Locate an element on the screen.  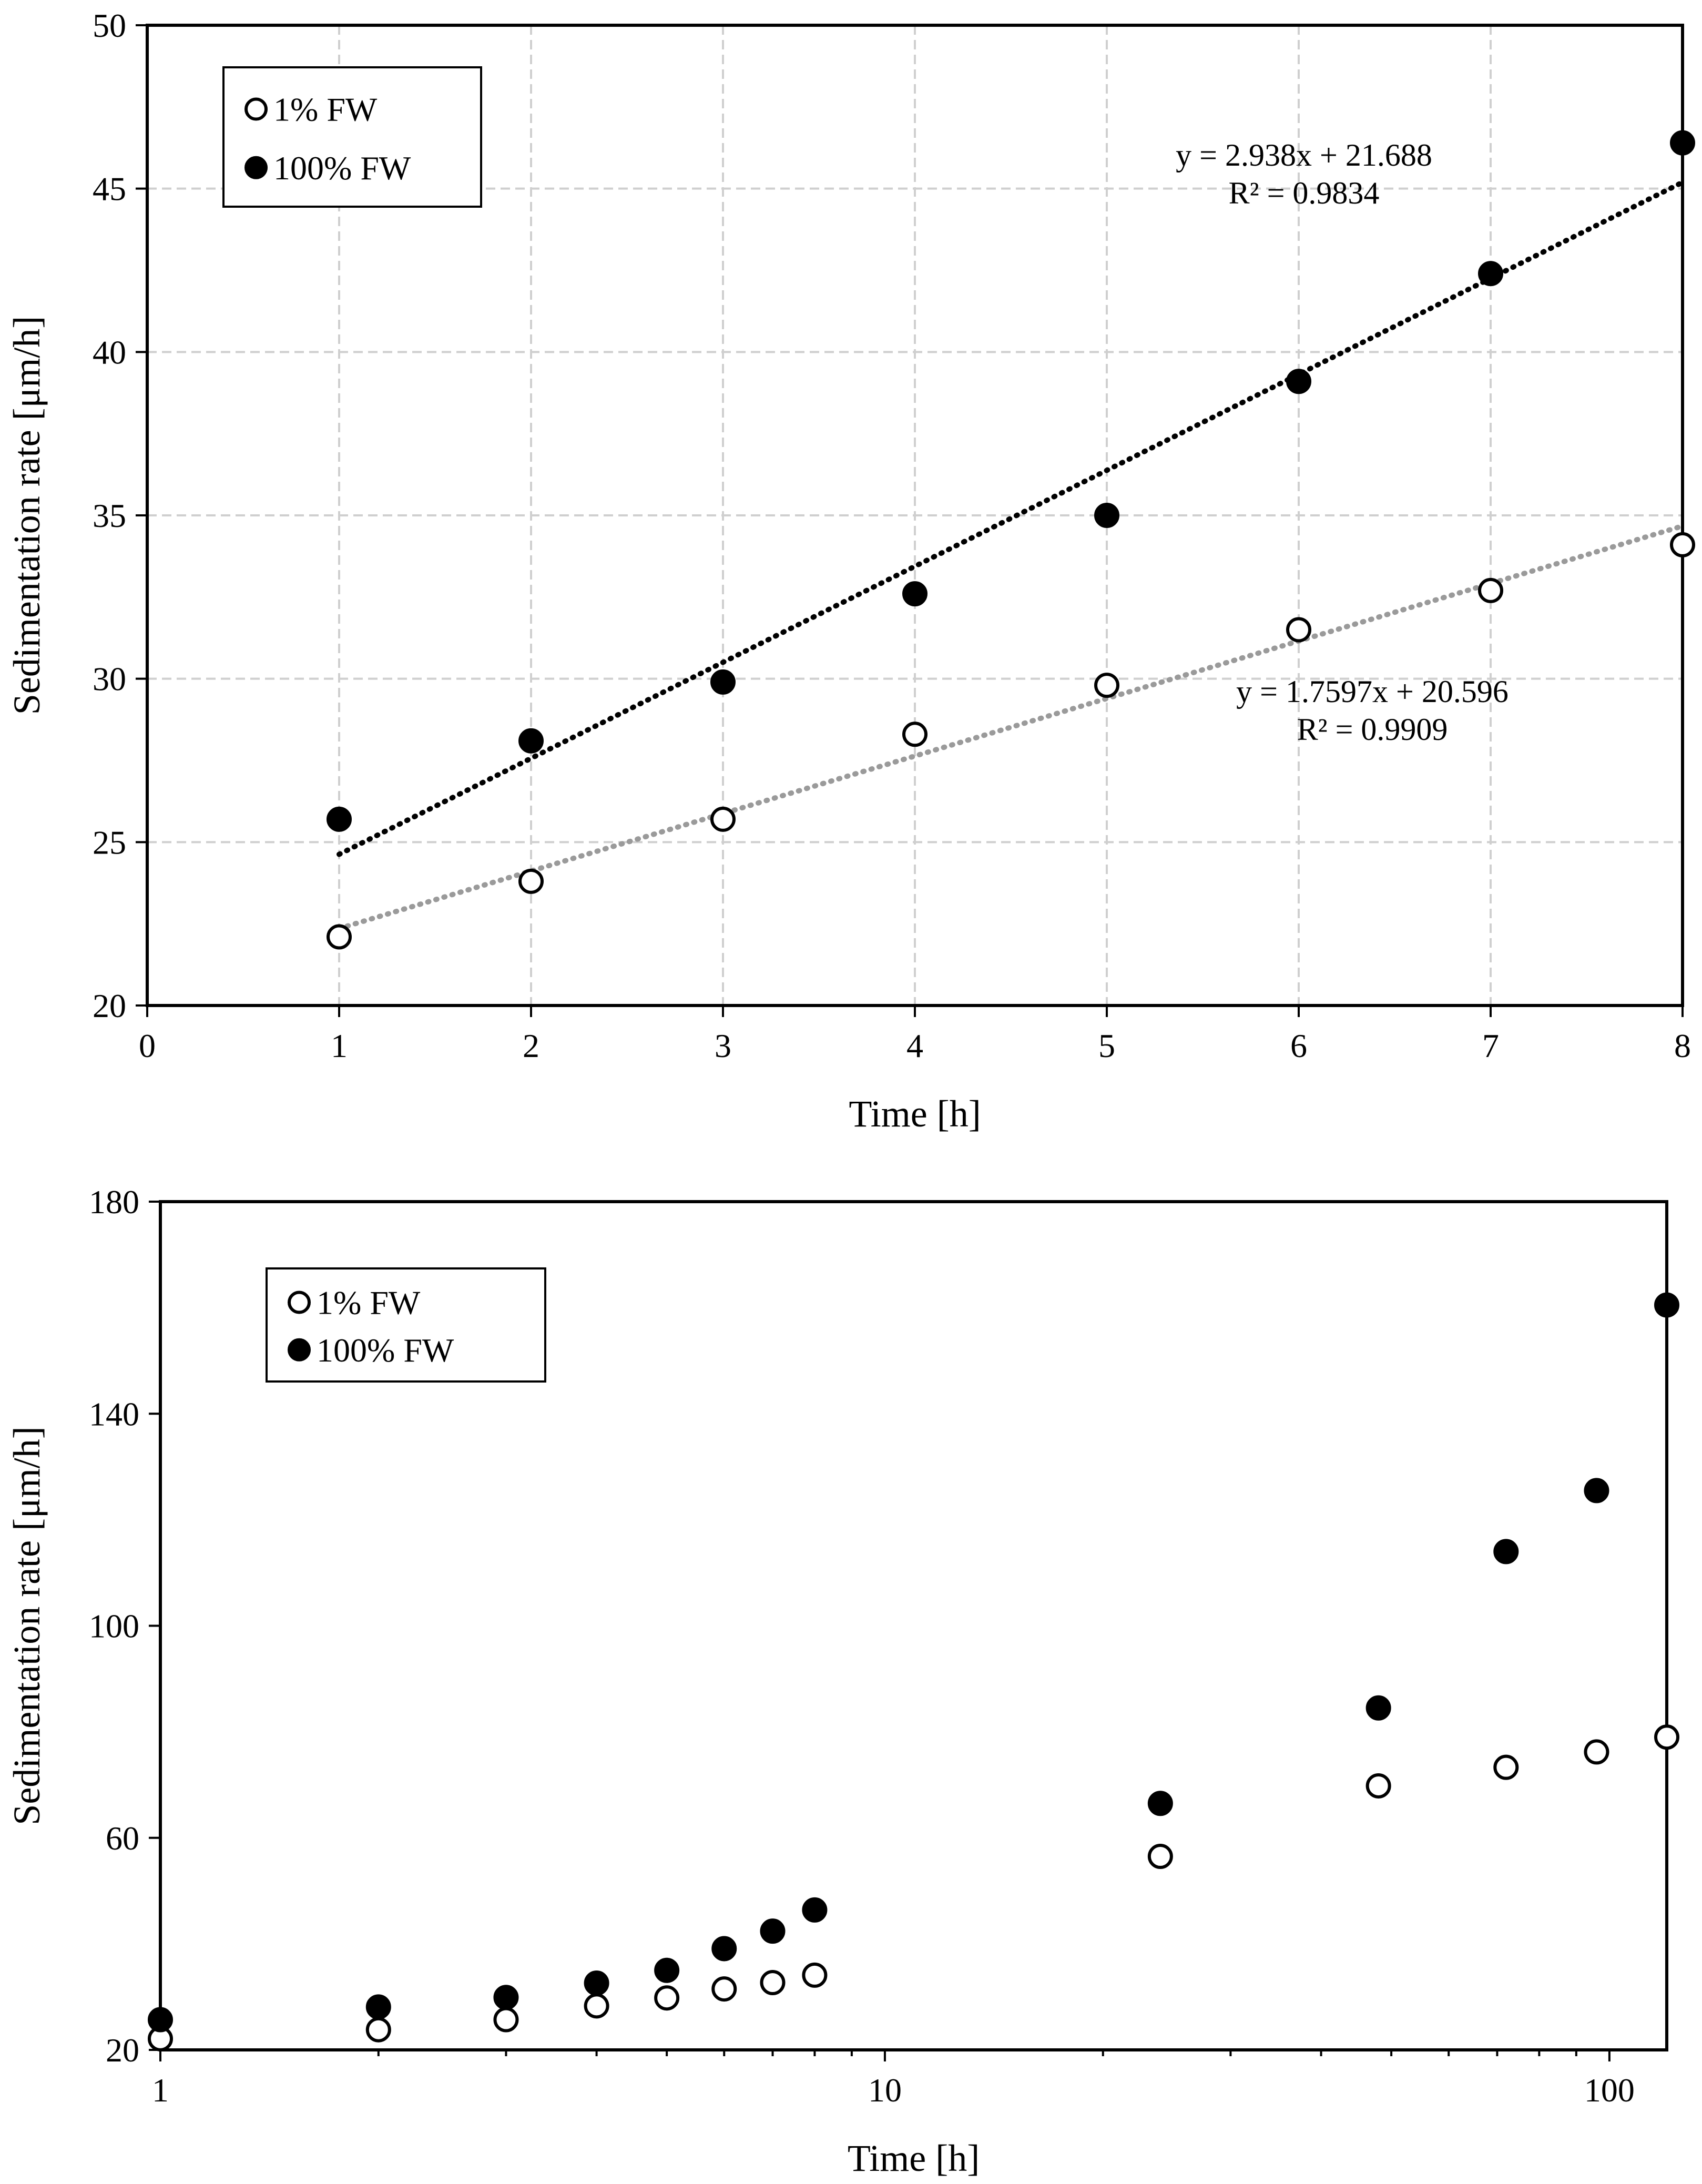
trendline-equation: y = 2.938x + 21.688 is located at coordinates (1304, 155).